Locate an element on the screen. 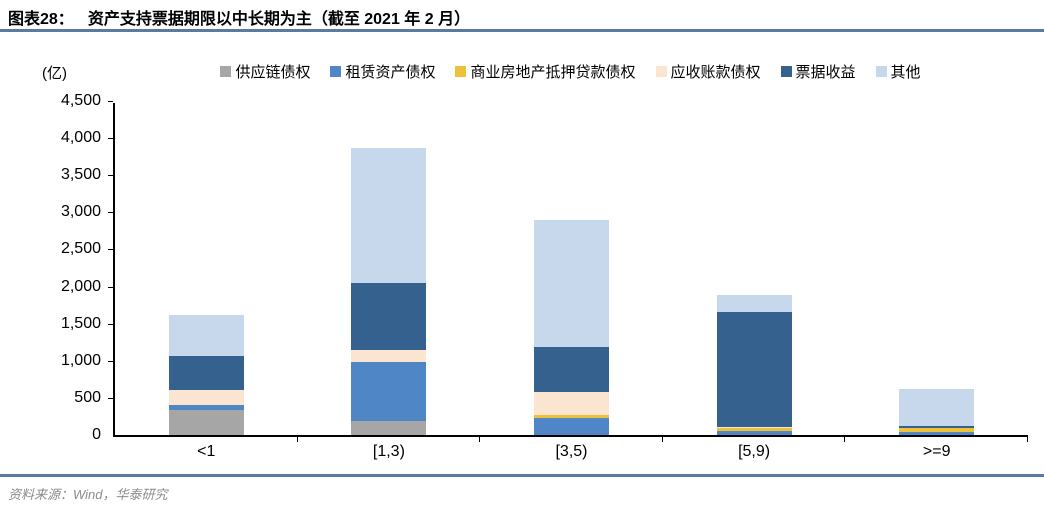 This screenshot has height=505, width=1044. y-tick-label: 1,000 is located at coordinates (80, 360).